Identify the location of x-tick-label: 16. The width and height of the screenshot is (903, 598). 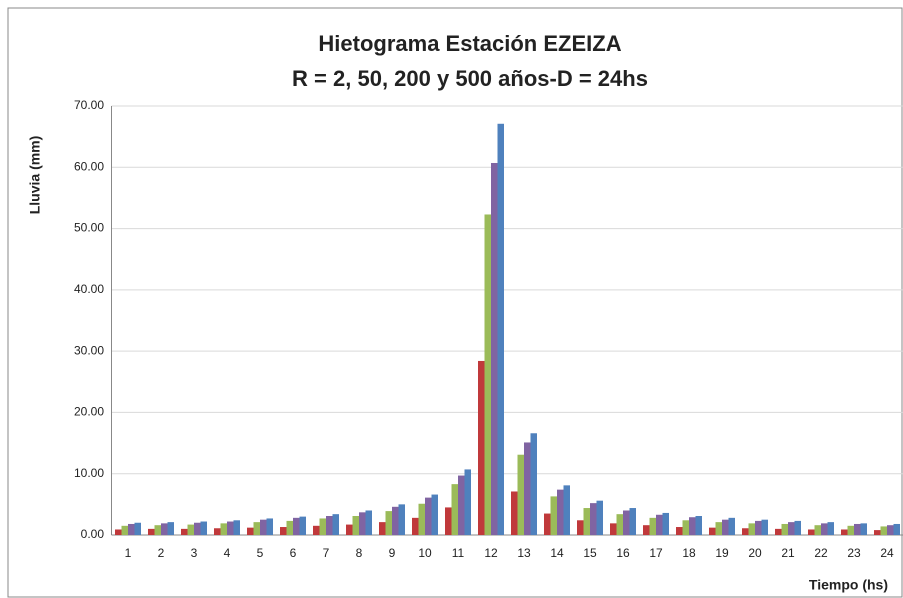
(623, 553).